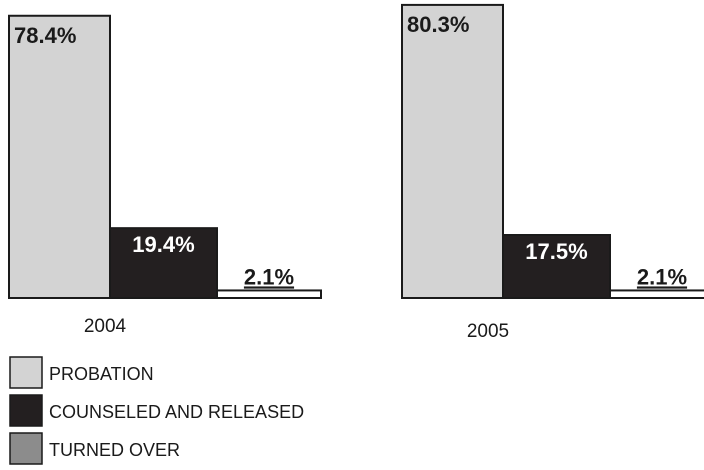 This screenshot has width=704, height=470. Describe the element at coordinates (26, 448) in the screenshot. I see `legend-swatch-turned-over` at that location.